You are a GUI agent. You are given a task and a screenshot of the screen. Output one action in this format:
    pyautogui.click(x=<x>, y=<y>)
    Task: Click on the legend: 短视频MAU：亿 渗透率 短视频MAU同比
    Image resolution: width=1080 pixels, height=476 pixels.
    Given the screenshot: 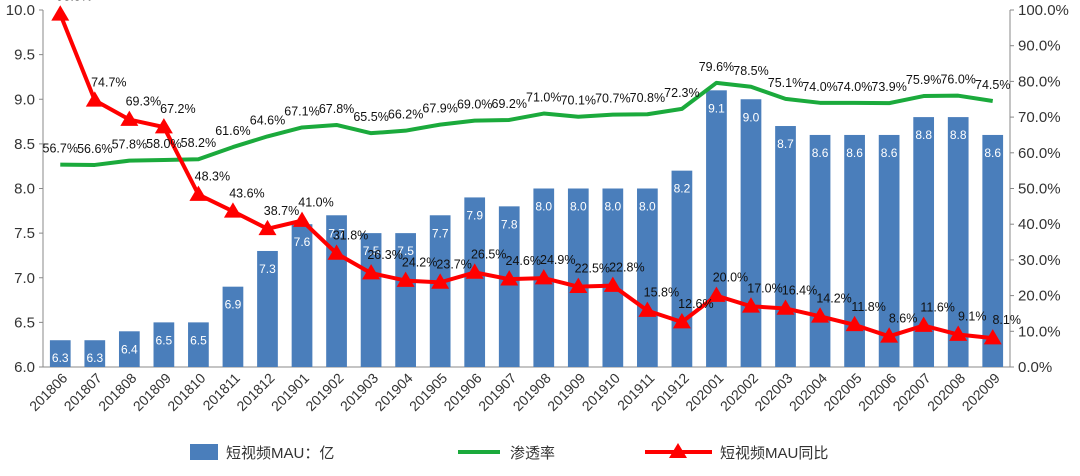 What is the action you would take?
    pyautogui.click(x=509, y=452)
    